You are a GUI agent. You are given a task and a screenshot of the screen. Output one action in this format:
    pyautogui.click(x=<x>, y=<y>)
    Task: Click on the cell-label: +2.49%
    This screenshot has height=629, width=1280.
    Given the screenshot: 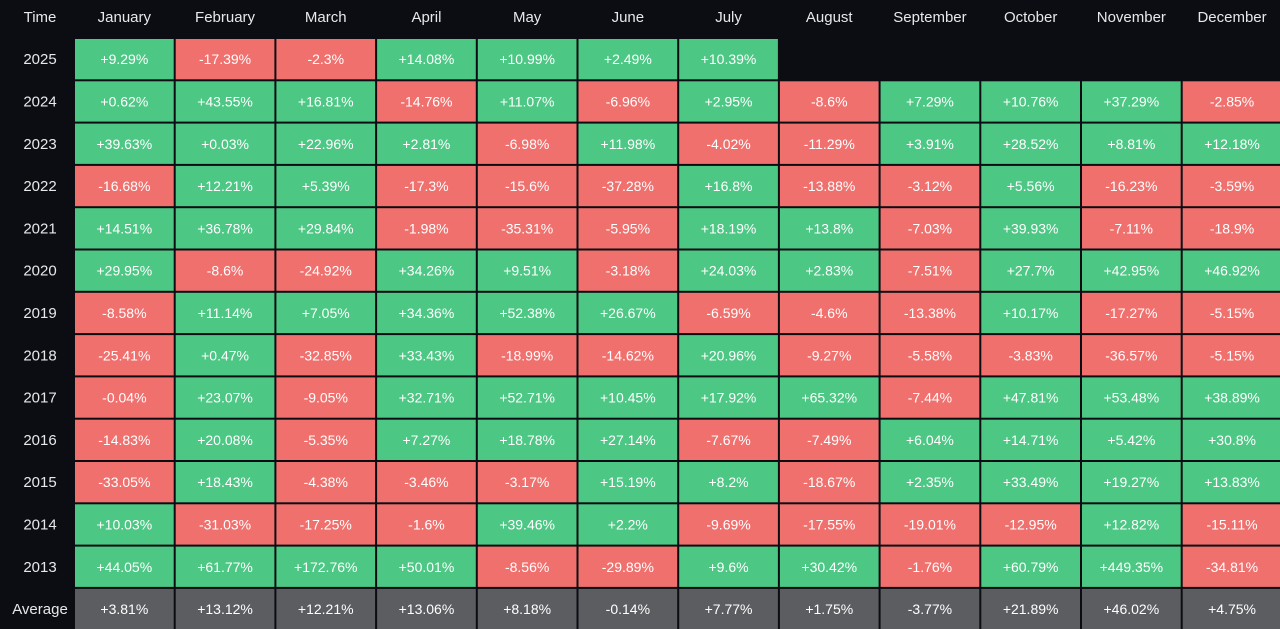 What is the action you would take?
    pyautogui.click(x=628, y=59)
    